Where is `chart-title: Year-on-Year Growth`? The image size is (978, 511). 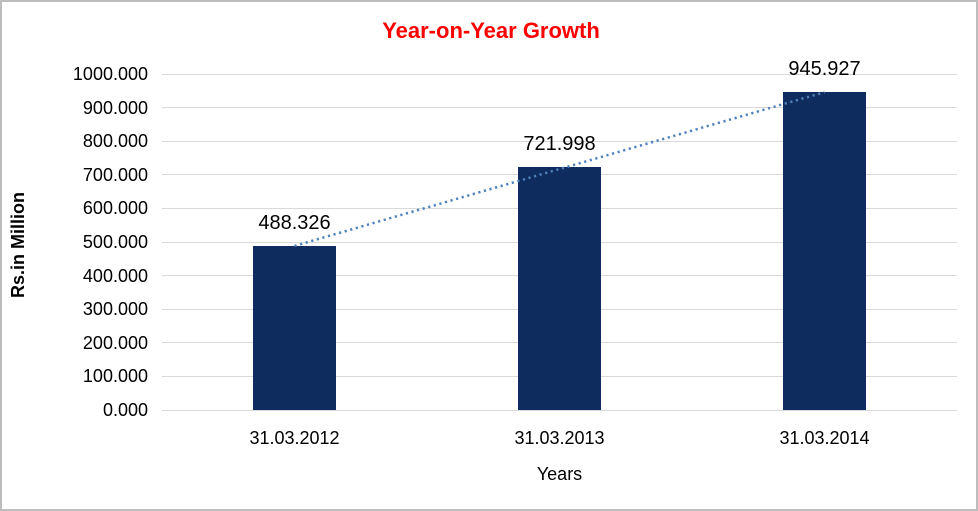 chart-title: Year-on-Year Growth is located at coordinates (491, 30).